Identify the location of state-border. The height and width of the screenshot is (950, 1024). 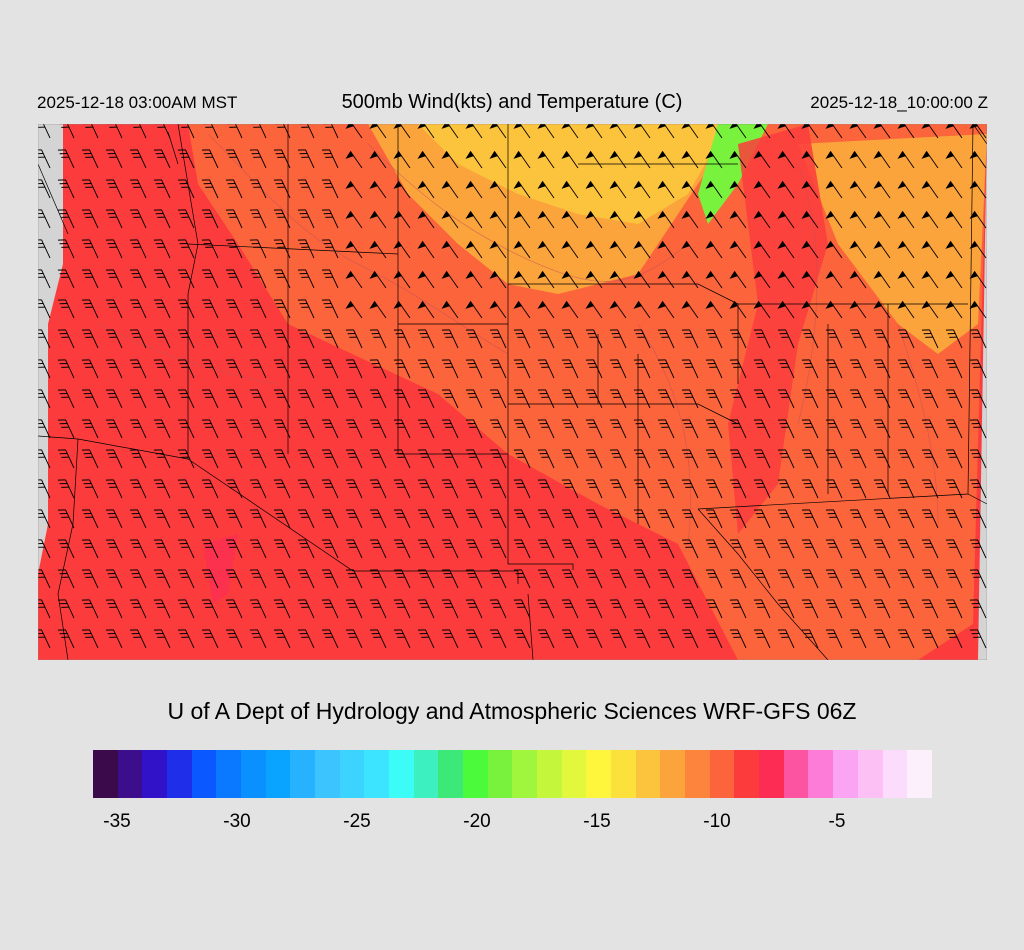
(623, 414).